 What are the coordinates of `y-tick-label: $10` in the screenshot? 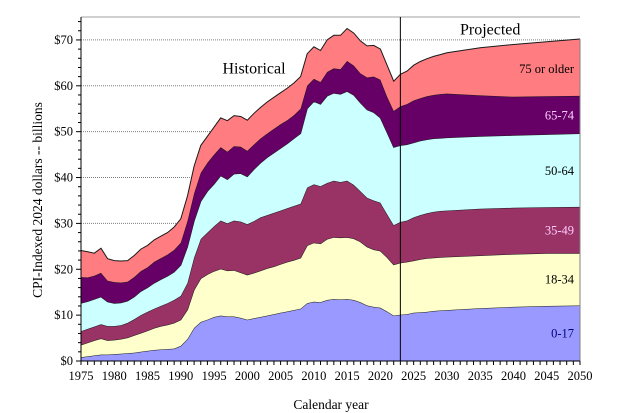 It's located at (63, 315).